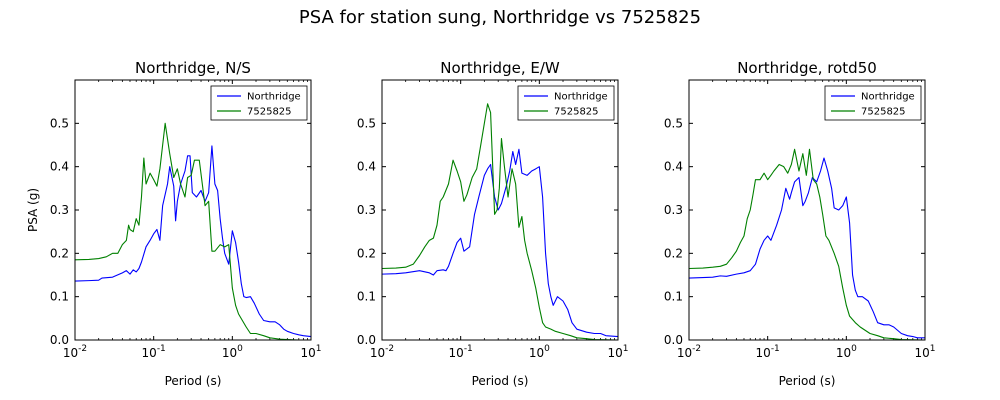 The width and height of the screenshot is (1000, 400). What do you see at coordinates (500, 68) in the screenshot?
I see `panel-title: Northridge, E/W` at bounding box center [500, 68].